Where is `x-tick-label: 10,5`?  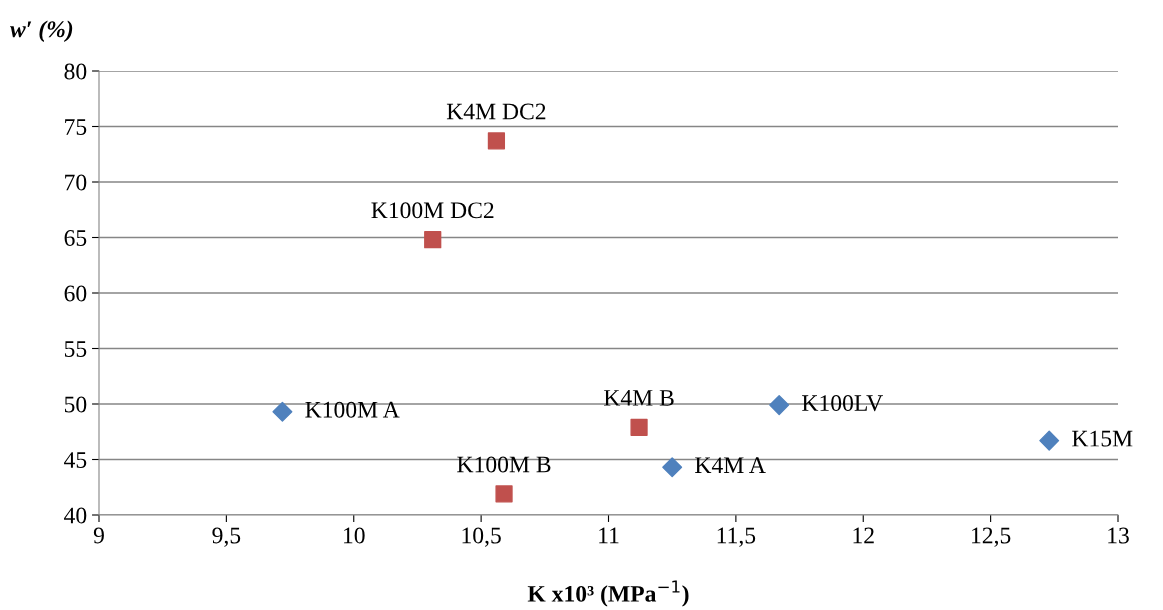
x-tick-label: 10,5 is located at coordinates (481, 537).